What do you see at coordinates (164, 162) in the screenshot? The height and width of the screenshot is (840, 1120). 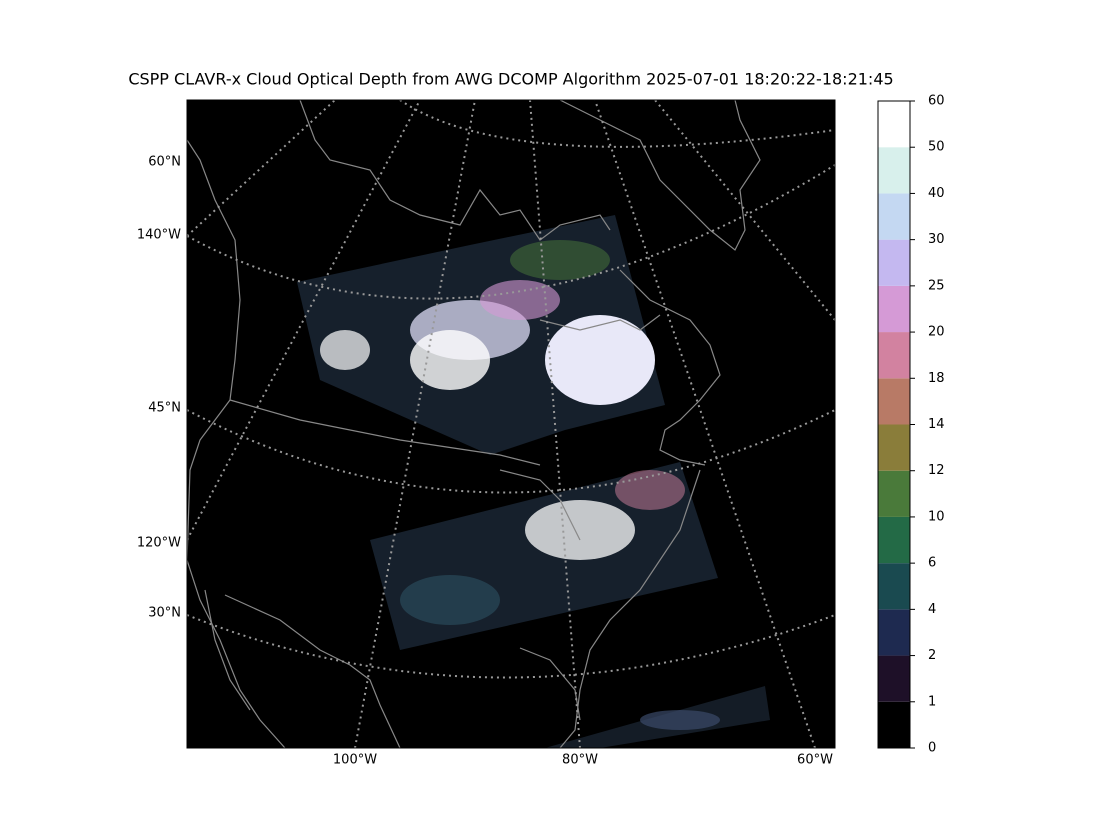 I see `lat-label: 60°N` at bounding box center [164, 162].